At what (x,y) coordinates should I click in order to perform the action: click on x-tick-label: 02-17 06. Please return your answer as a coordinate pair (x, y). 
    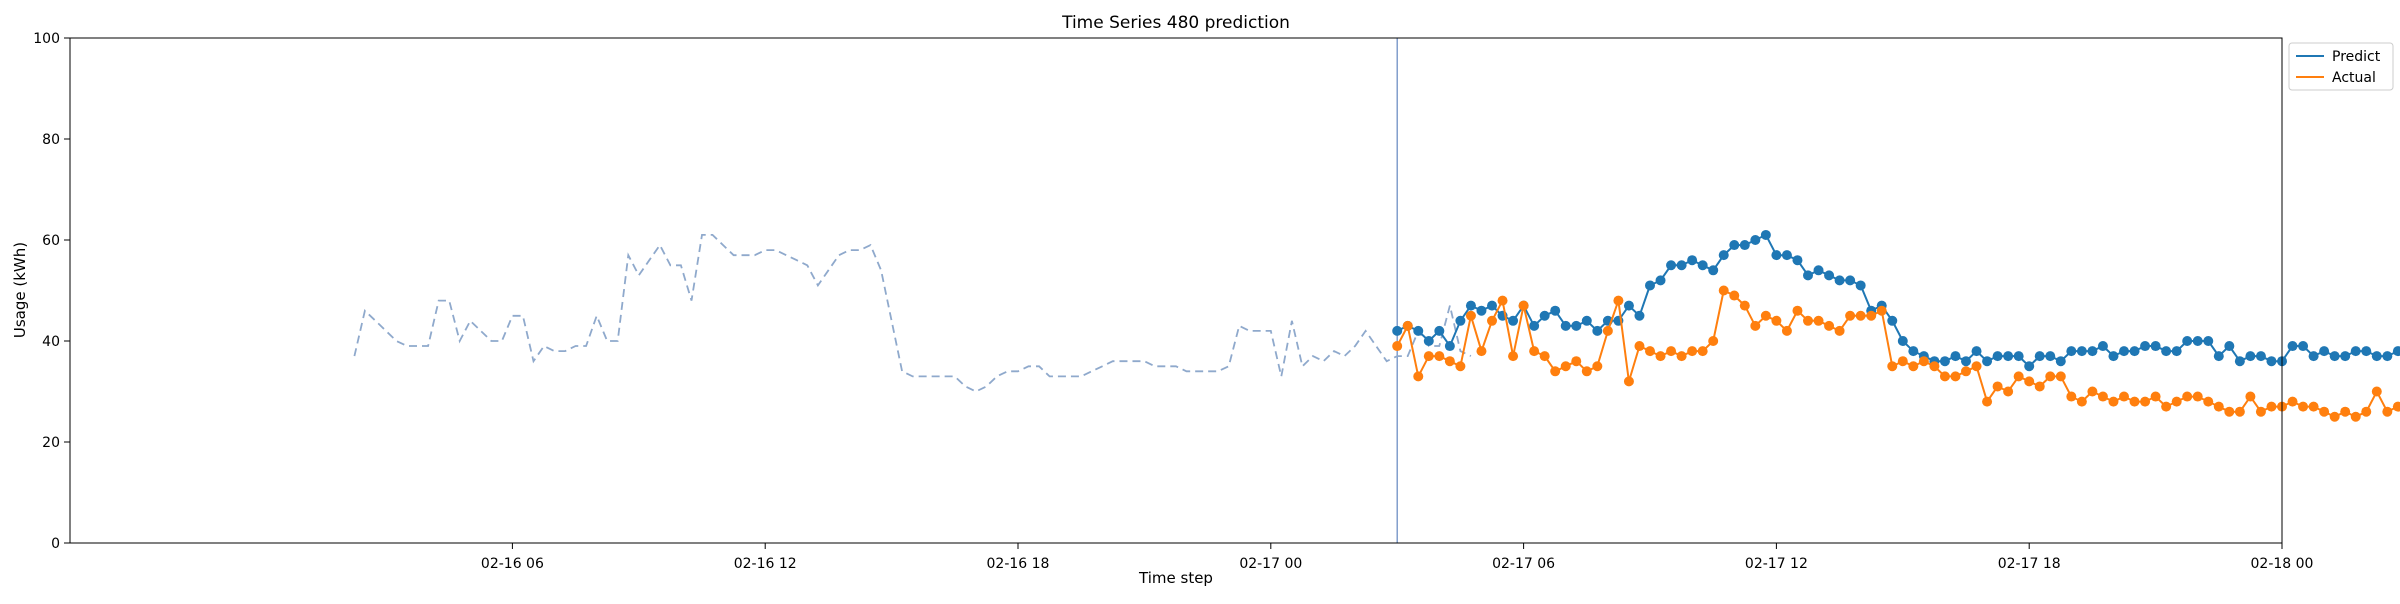
    Looking at the image, I should click on (1523, 564).